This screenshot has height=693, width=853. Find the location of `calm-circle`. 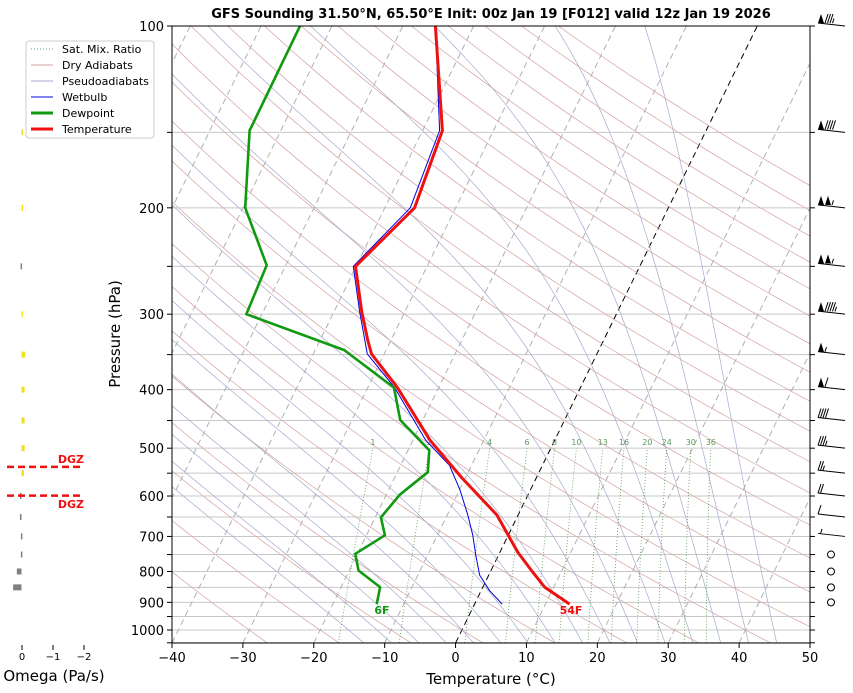

calm-circle is located at coordinates (831, 587).